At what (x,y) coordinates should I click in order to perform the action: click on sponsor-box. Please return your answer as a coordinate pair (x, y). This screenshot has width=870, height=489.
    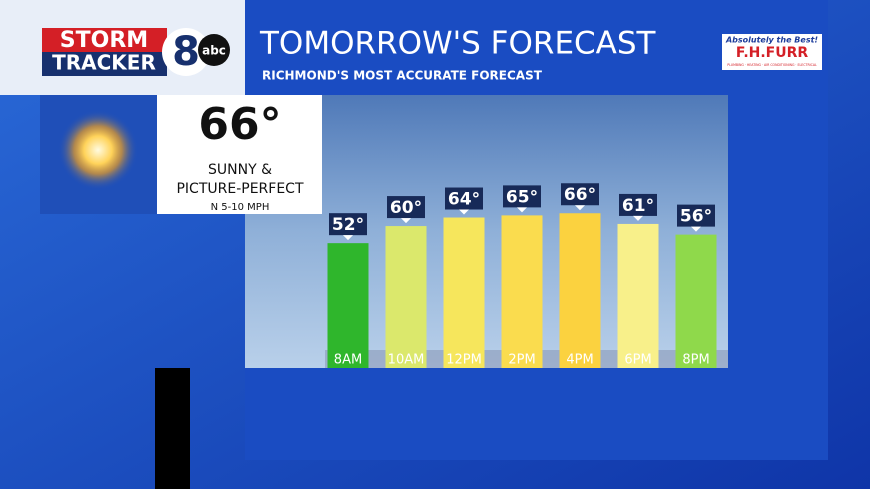
    Looking at the image, I should click on (772, 52).